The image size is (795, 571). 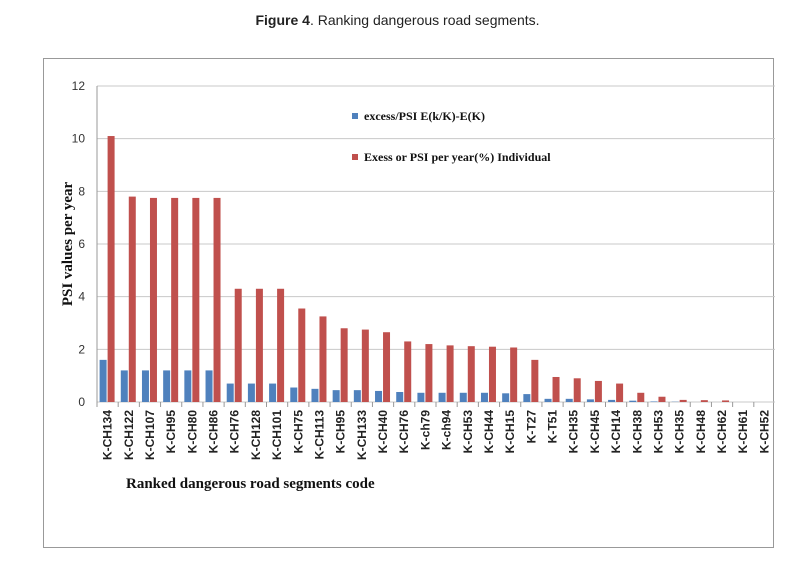 I want to click on x-tick-label: K-CH113, so click(x=319, y=435).